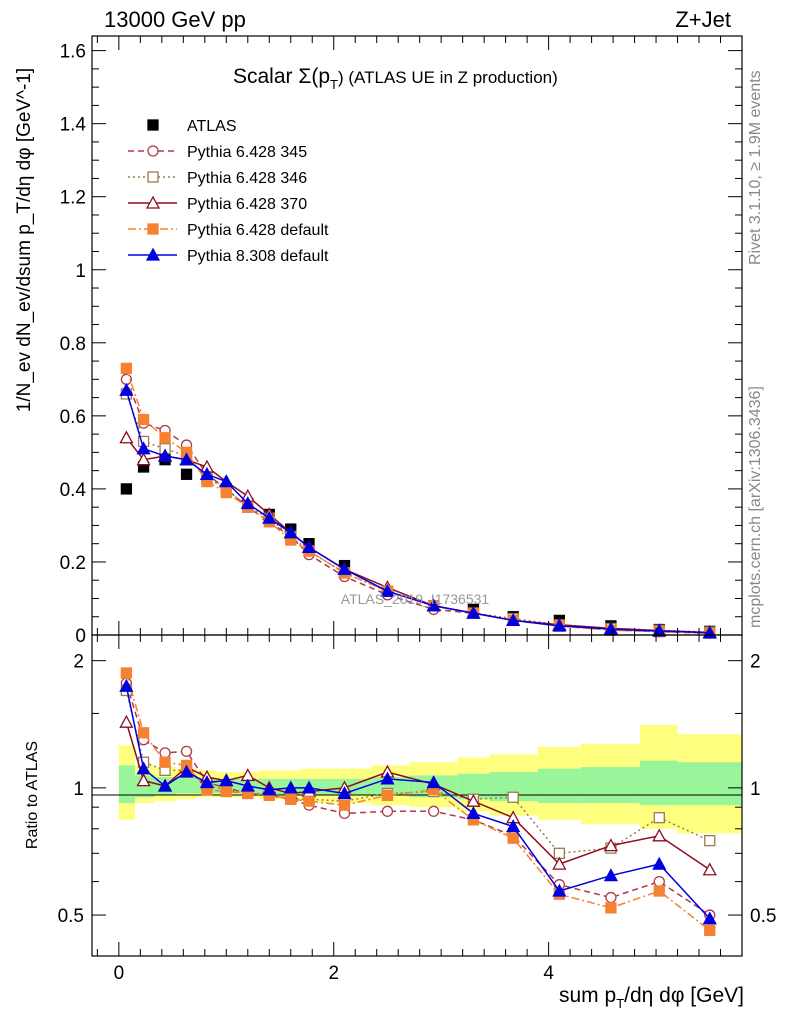 This screenshot has width=786, height=1029. What do you see at coordinates (78, 789) in the screenshot?
I see `ratio-y-tick-label: 1` at bounding box center [78, 789].